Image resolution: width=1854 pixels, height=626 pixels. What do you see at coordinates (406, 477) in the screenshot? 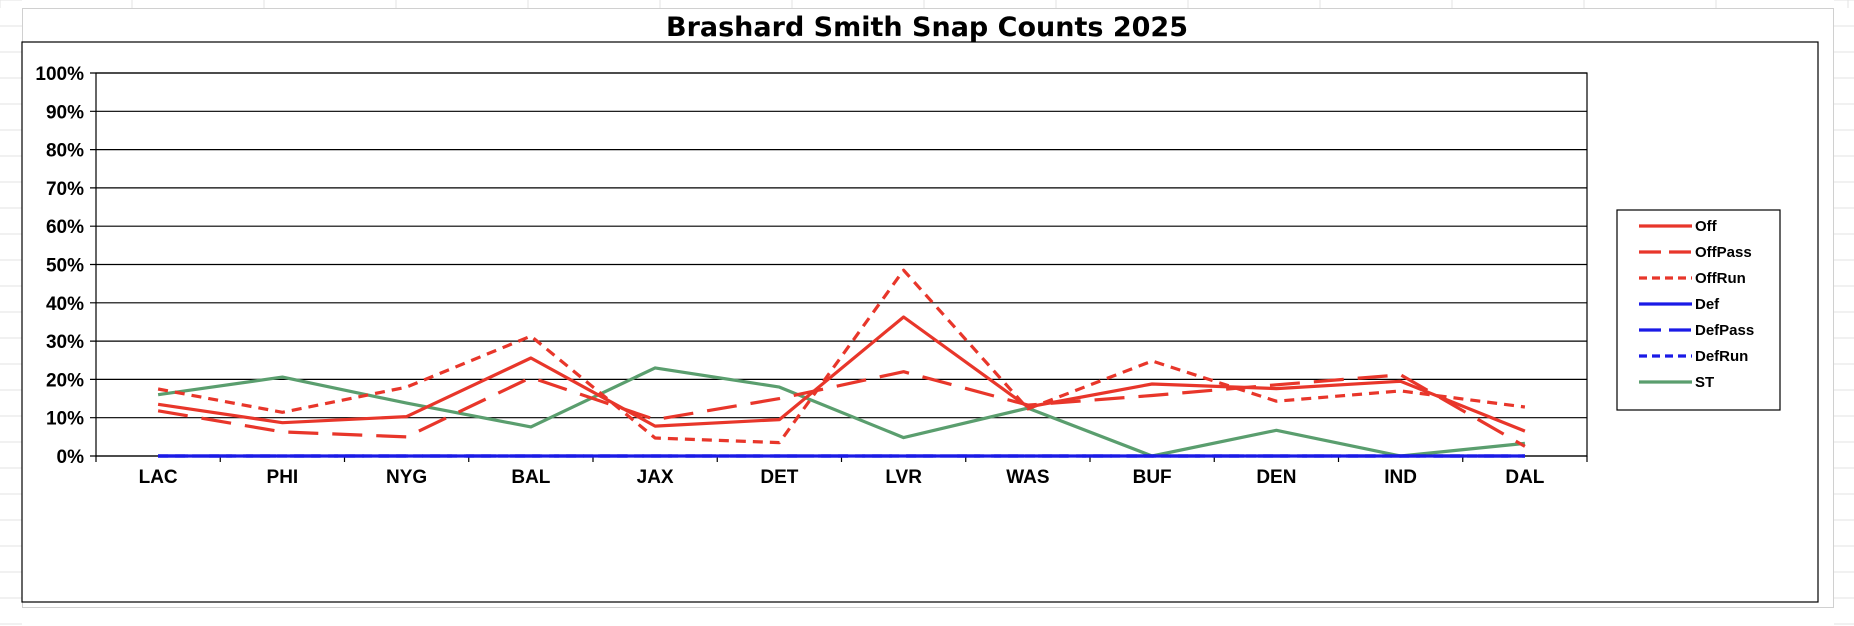
I see `x-tick-label: NYG` at bounding box center [406, 477].